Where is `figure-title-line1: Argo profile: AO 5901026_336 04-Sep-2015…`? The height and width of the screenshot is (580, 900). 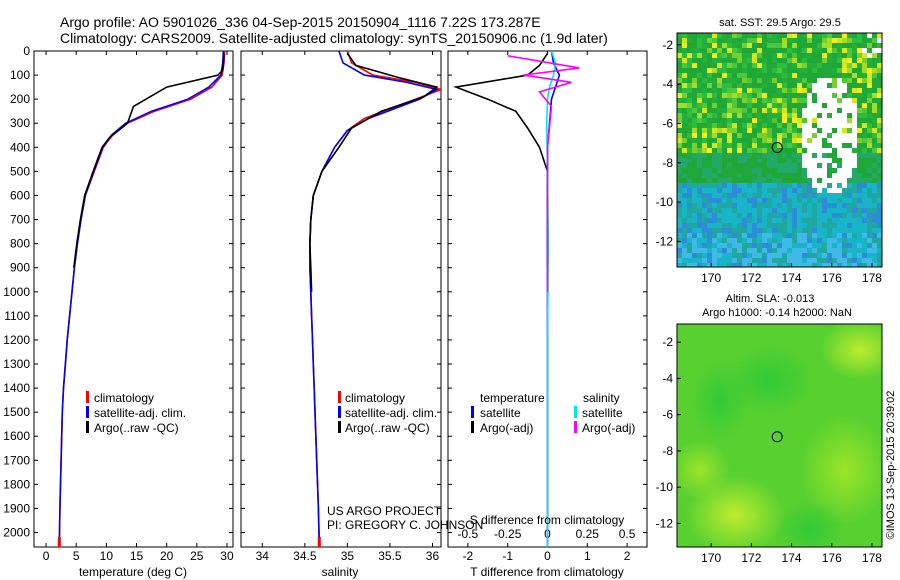
figure-title-line1: Argo profile: AO 5901026_336 04-Sep-2015… is located at coordinates (300, 22).